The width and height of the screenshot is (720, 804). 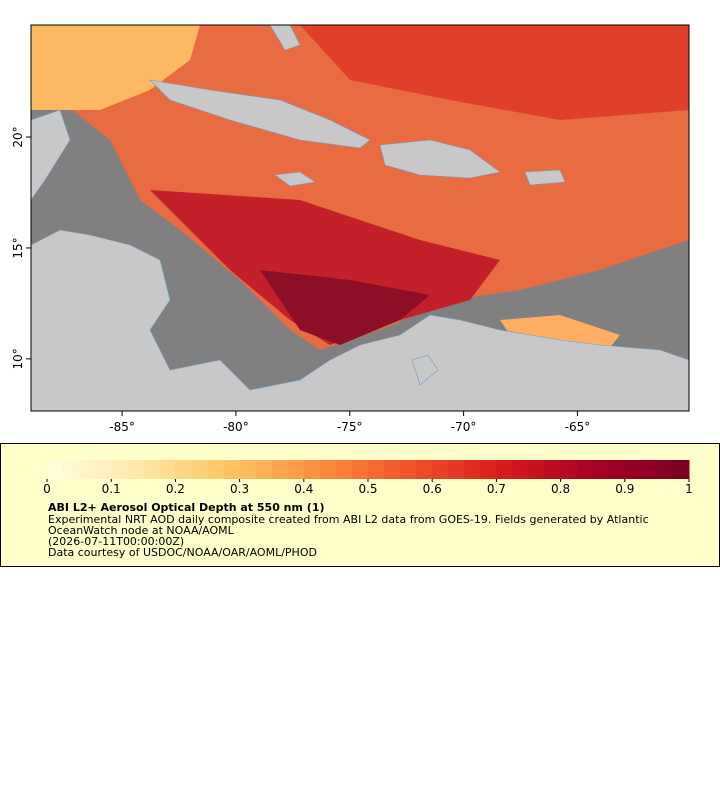 What do you see at coordinates (578, 427) in the screenshot?
I see `x-tick-label: -65°` at bounding box center [578, 427].